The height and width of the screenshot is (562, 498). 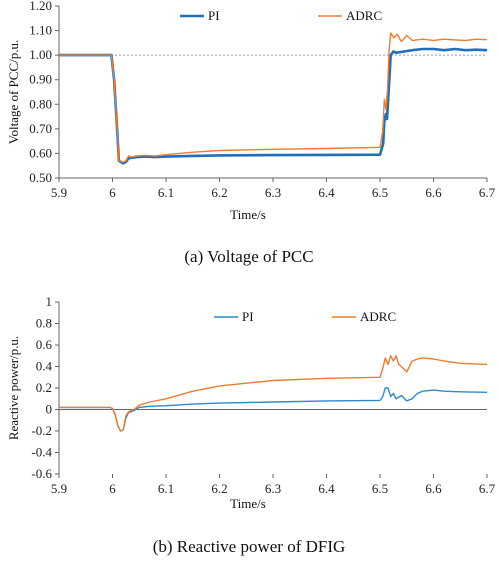 What do you see at coordinates (40, 54) in the screenshot?
I see `chart-a-y-tick-label: 1.00` at bounding box center [40, 54].